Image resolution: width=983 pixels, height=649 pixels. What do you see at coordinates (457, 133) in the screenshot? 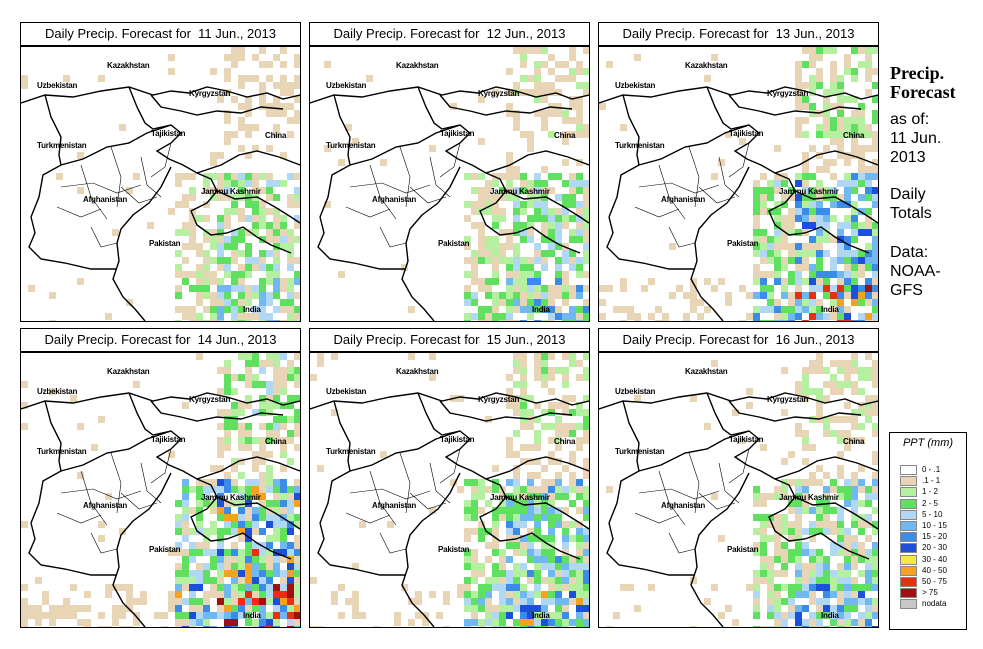
I see `country-label-tajikistan: Tajikistan` at bounding box center [457, 133].